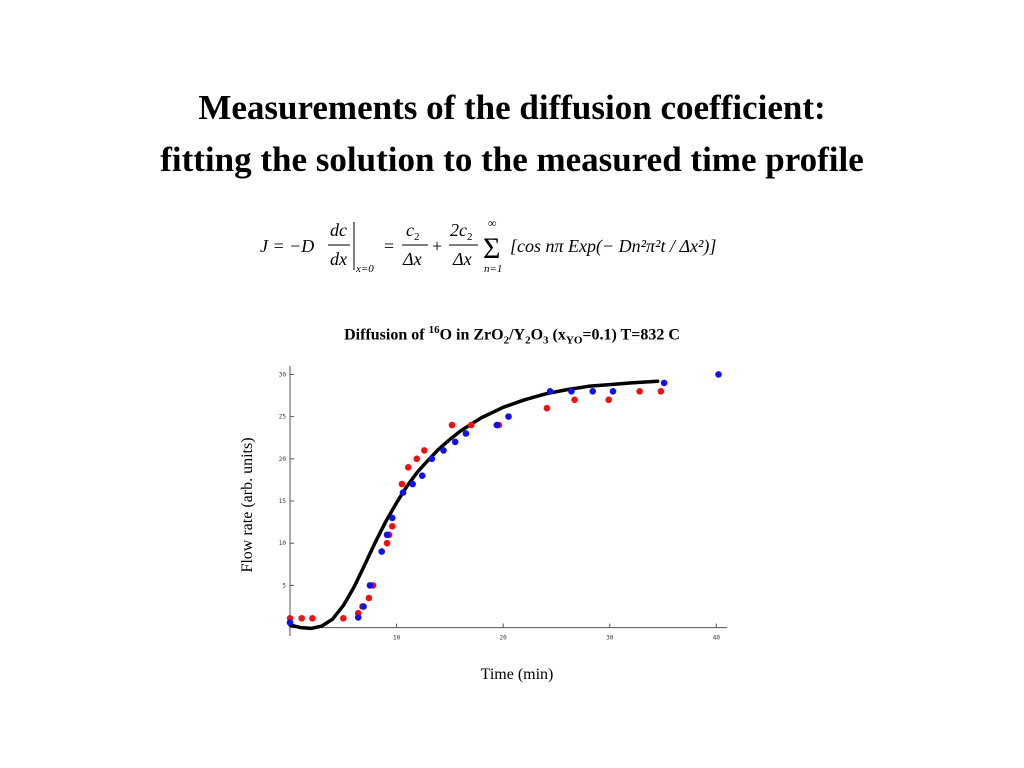 The width and height of the screenshot is (1024, 768). I want to click on y-tick-label: 20, so click(283, 459).